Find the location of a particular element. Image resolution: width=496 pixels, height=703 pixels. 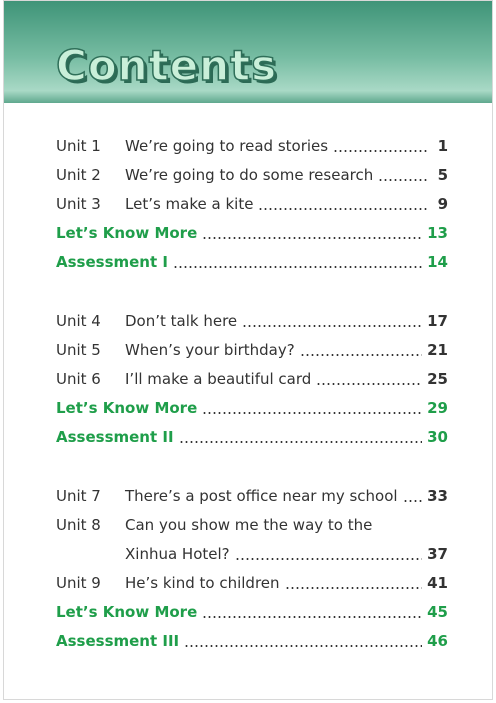

entry-title: There’s a post office near my school is located at coordinates (261, 496).